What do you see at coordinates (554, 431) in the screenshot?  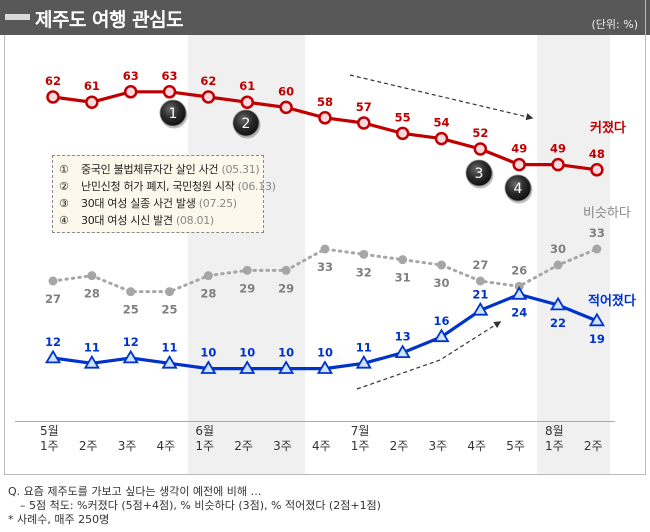 I see `x-month-label: 8월` at bounding box center [554, 431].